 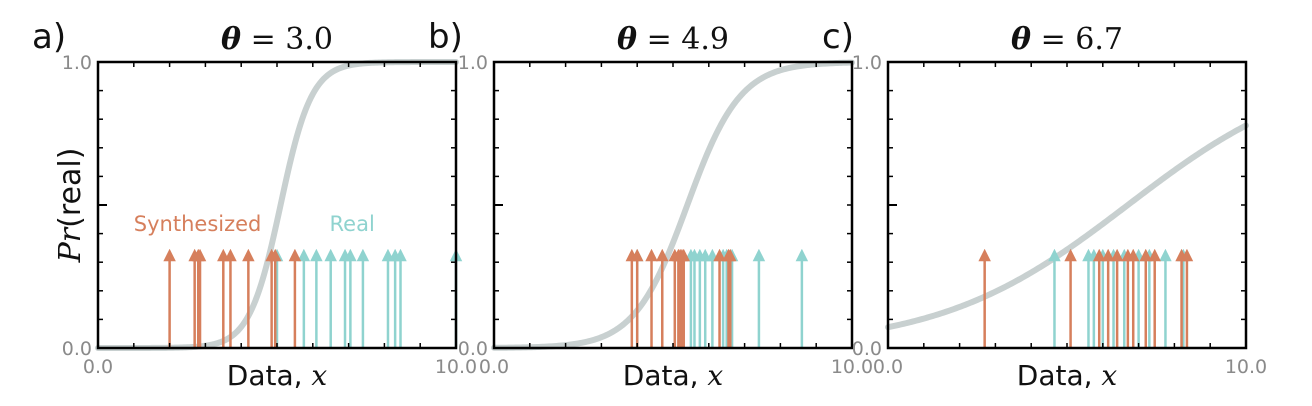 I want to click on panel-label: c), so click(x=838, y=37).